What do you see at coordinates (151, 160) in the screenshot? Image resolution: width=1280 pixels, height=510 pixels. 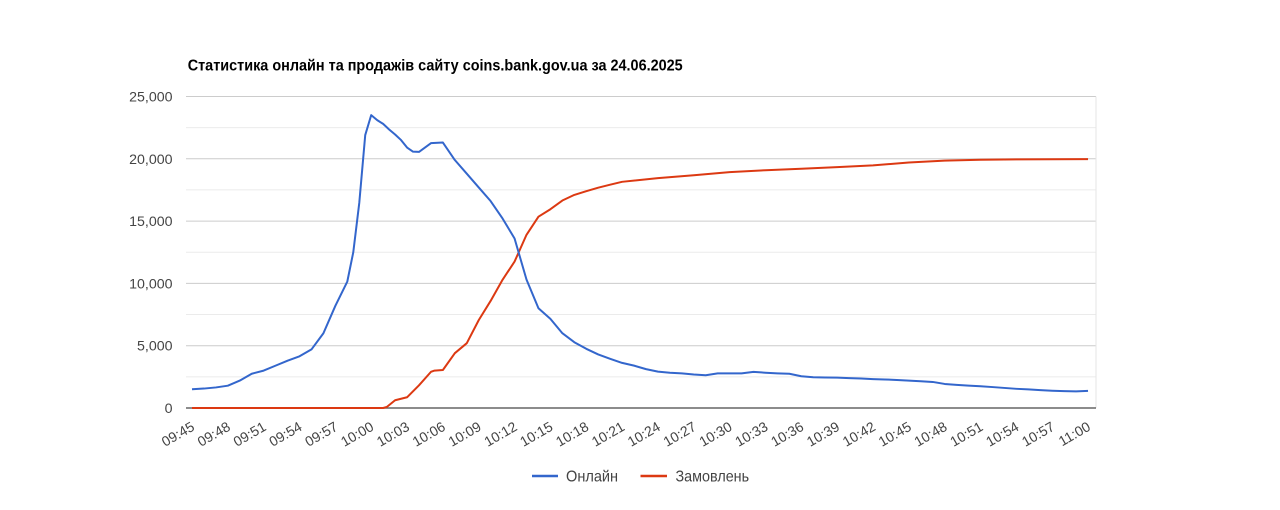 I see `svg-text: 20,000` at bounding box center [151, 160].